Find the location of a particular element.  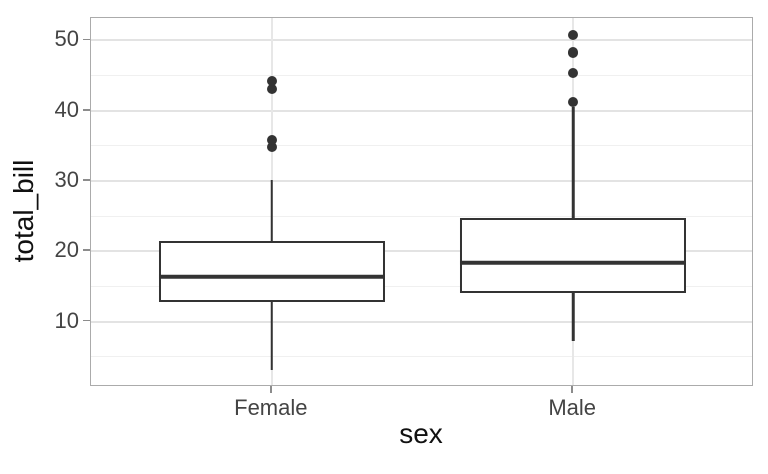

whisker-lower-female is located at coordinates (272, 336).